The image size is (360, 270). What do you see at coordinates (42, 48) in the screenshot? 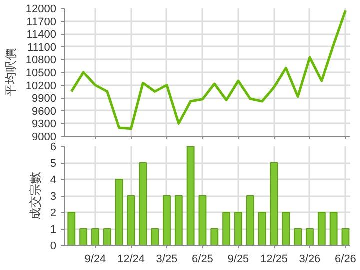
I see `y-tick-label: 11100` at bounding box center [42, 48].